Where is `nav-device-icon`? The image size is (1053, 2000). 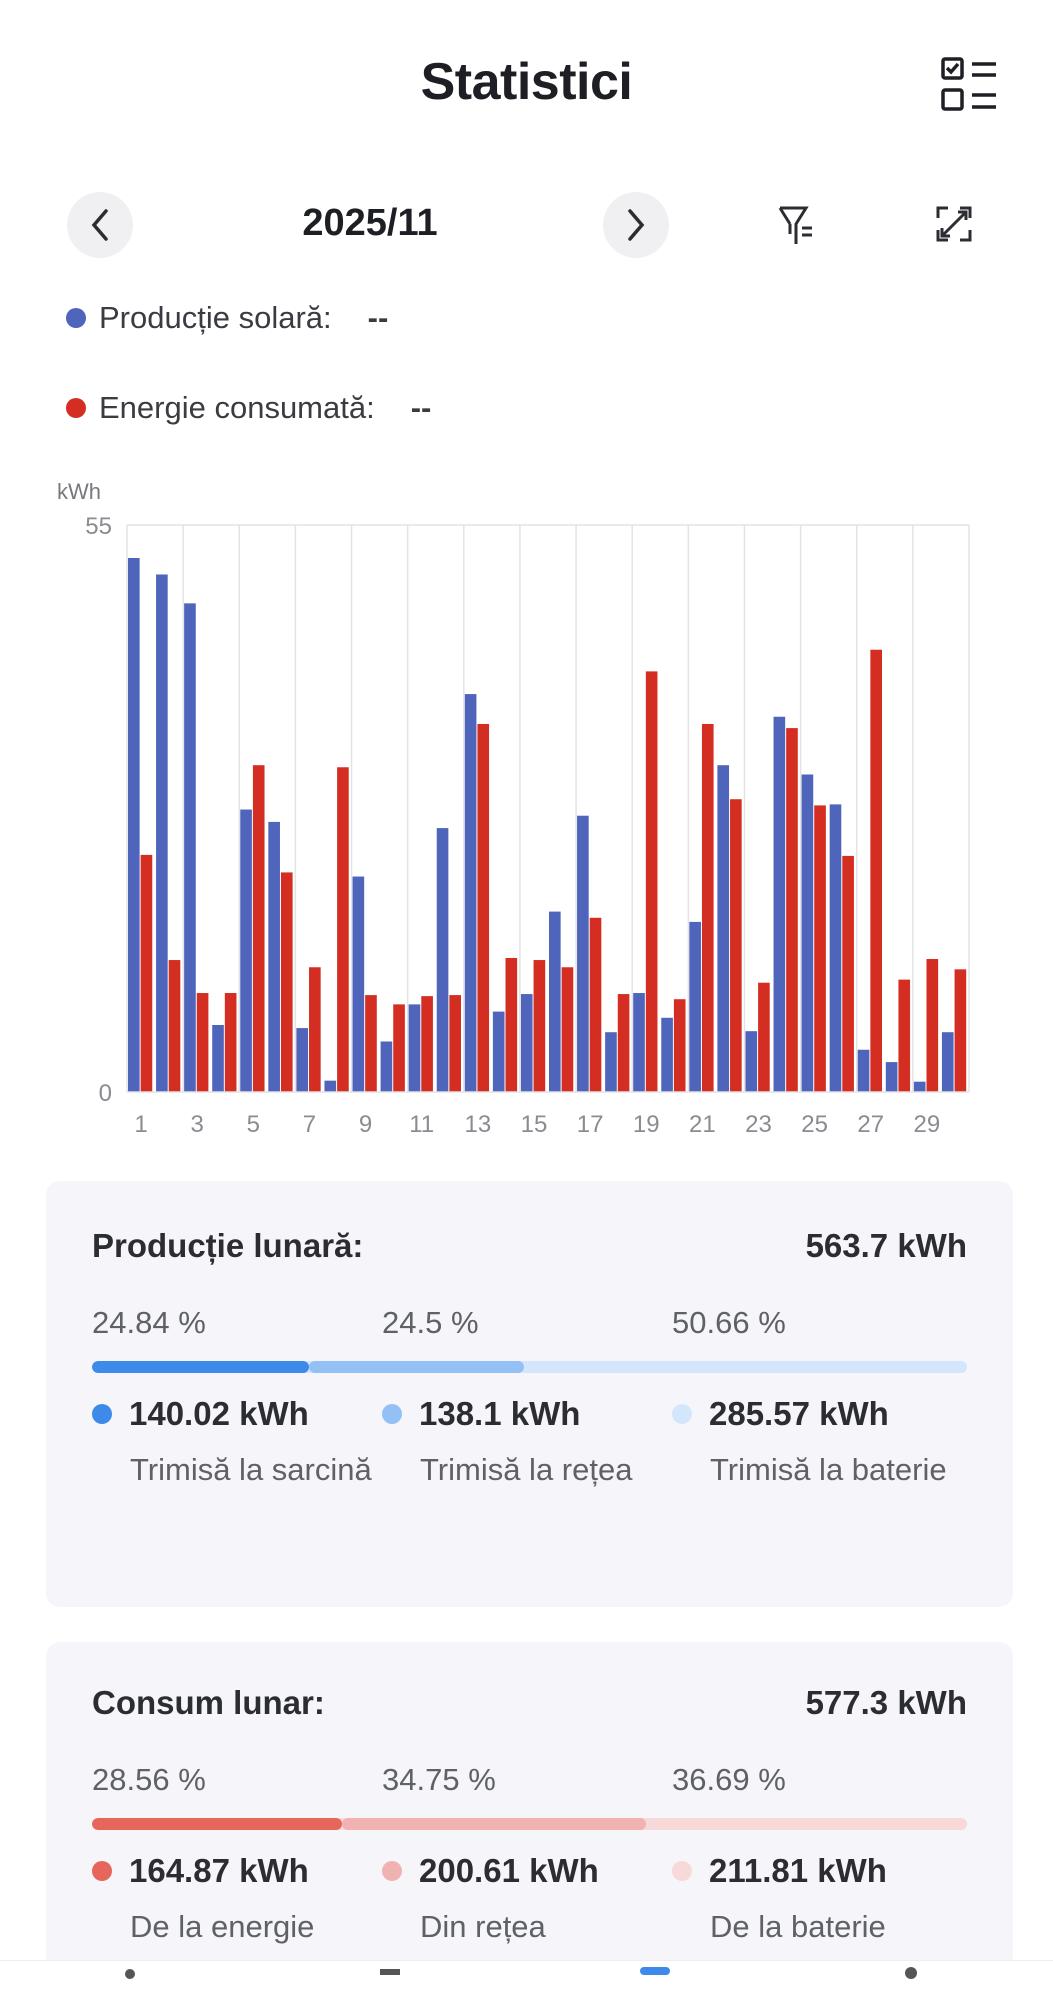
nav-device-icon is located at coordinates (390, 1972).